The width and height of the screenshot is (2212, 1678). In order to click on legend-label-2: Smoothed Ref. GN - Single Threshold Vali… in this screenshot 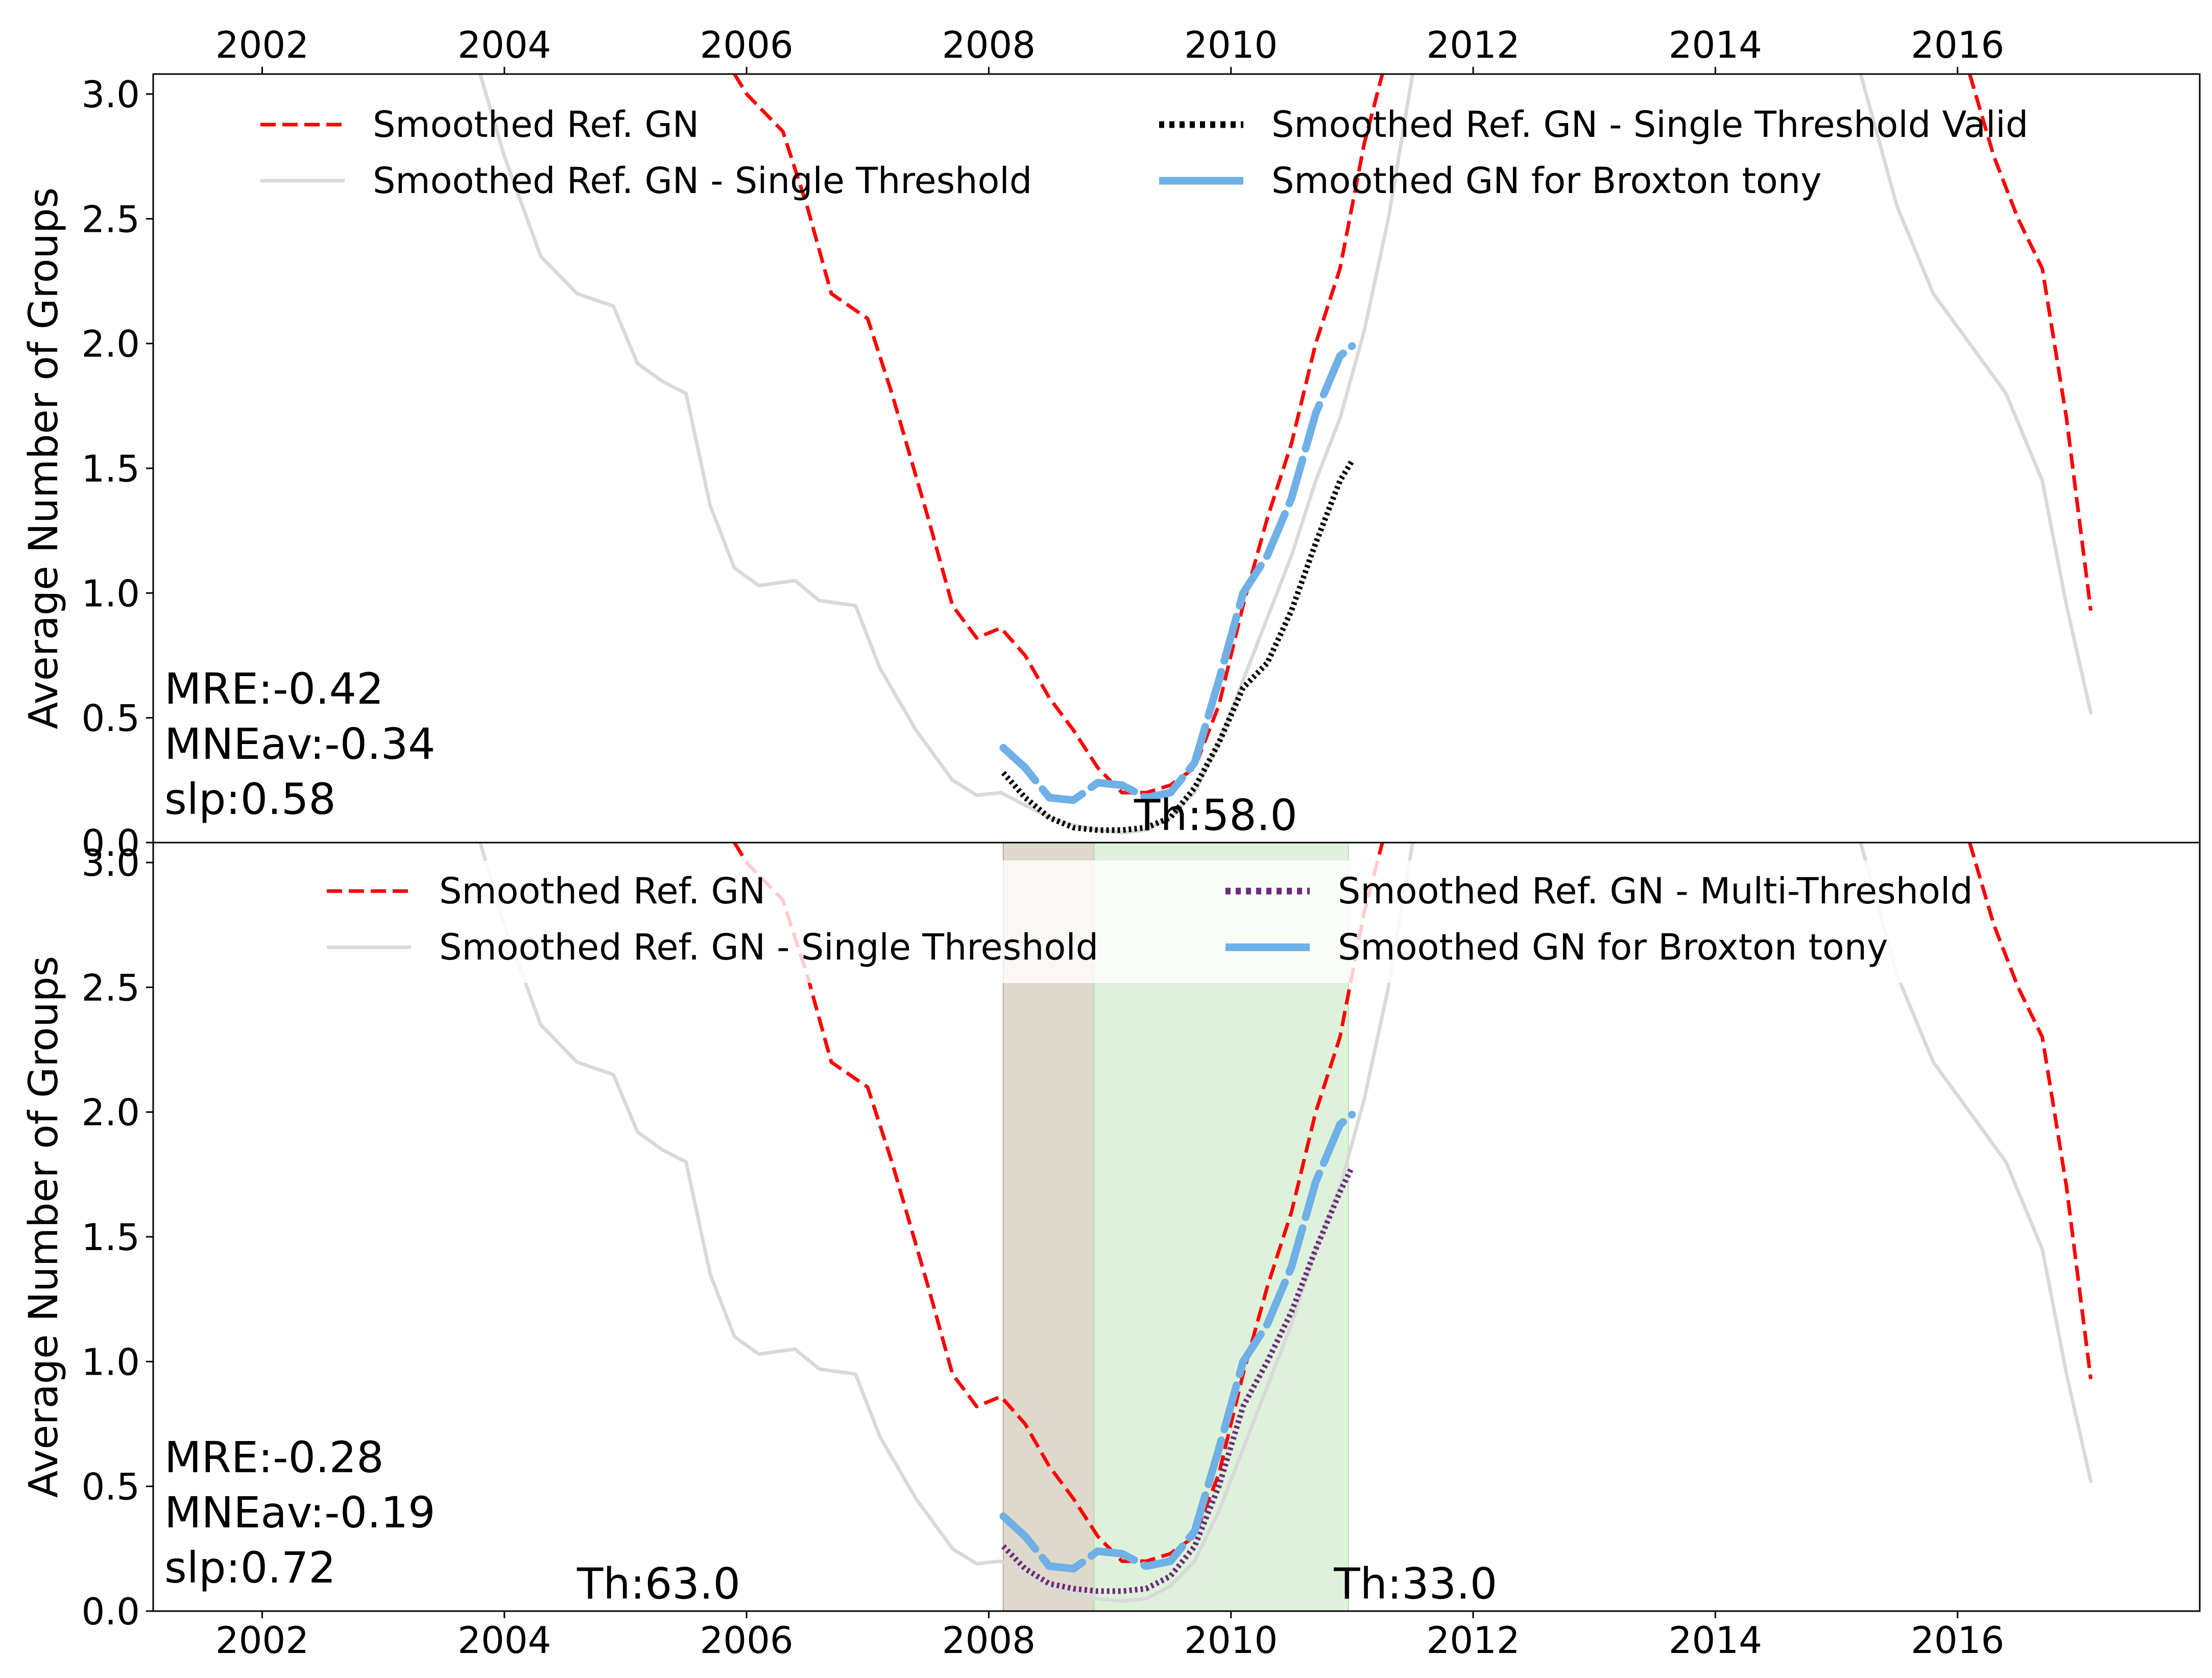, I will do `click(1649, 125)`.